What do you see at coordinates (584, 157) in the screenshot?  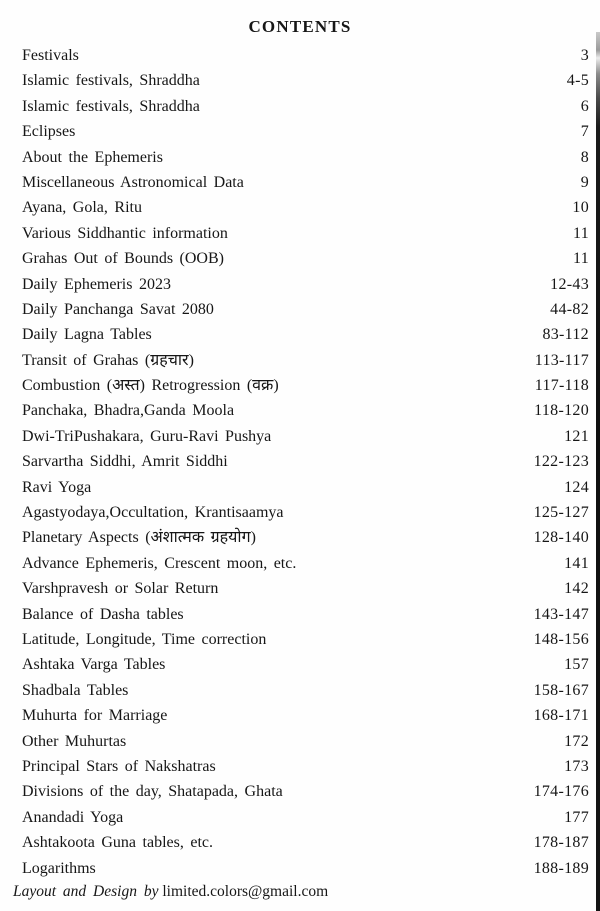 I see `toc-entry-pages: 8` at bounding box center [584, 157].